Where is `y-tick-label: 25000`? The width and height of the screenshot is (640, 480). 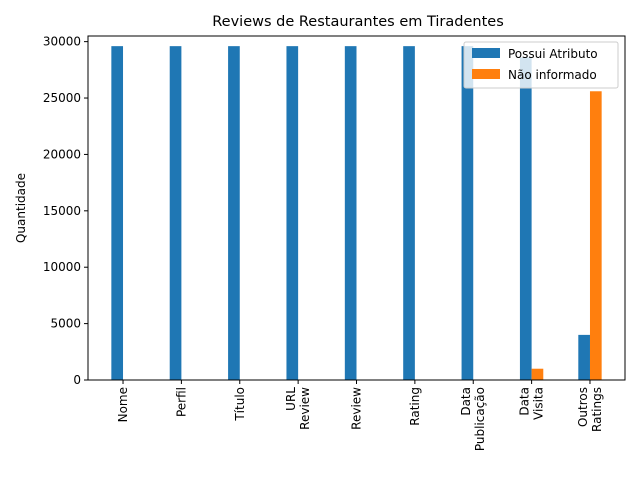 y-tick-label: 25000 is located at coordinates (62, 98).